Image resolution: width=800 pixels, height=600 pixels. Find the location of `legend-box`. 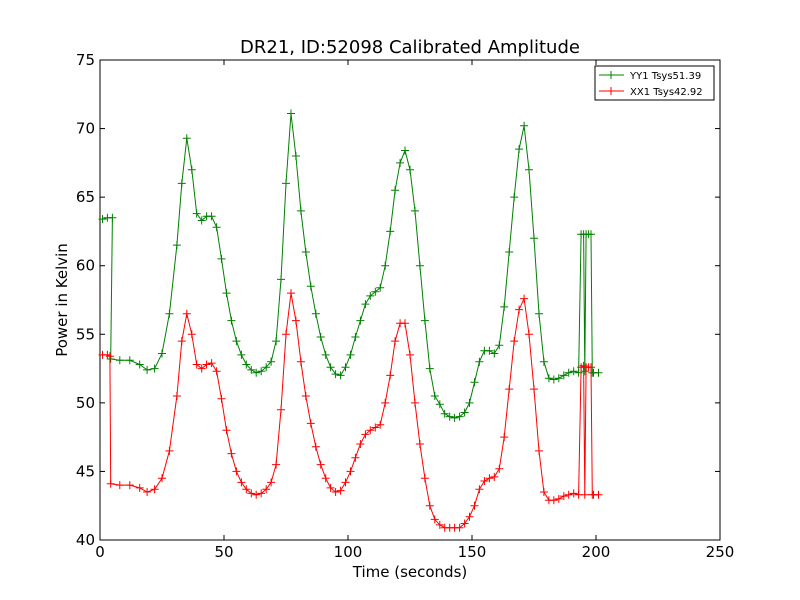

legend-box is located at coordinates (654, 83).